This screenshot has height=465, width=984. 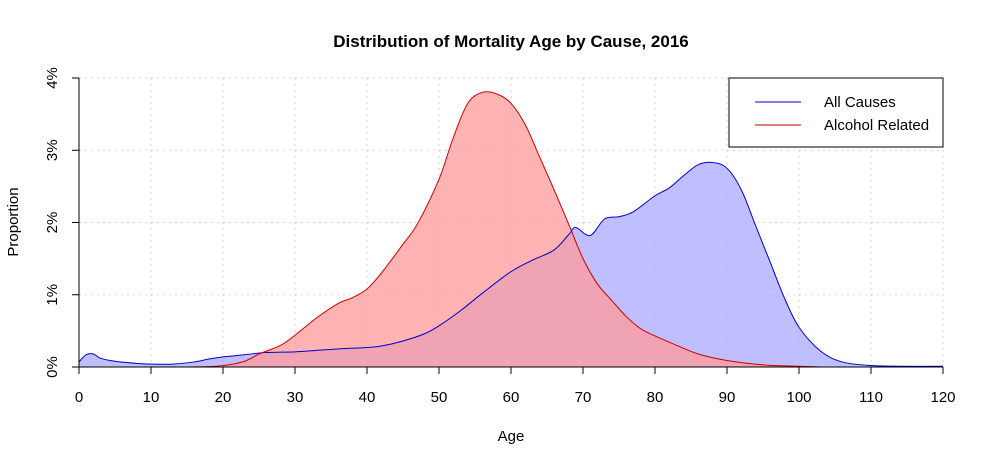 What do you see at coordinates (79, 397) in the screenshot?
I see `x-tick-label-0: 0` at bounding box center [79, 397].